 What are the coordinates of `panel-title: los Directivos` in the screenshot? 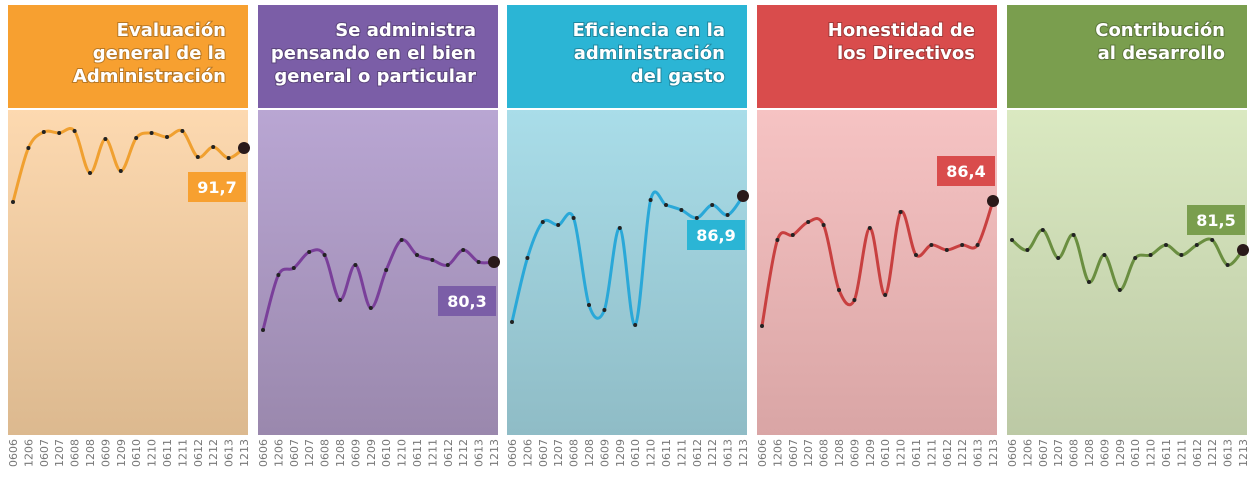 It's located at (906, 53).